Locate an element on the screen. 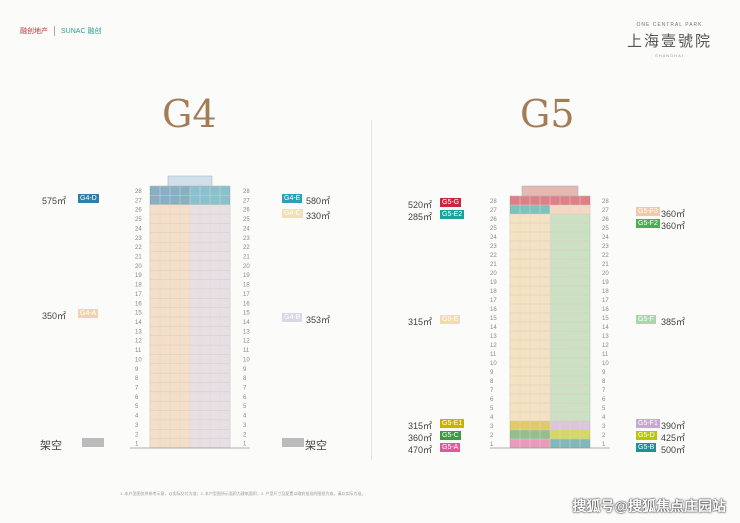 The width and height of the screenshot is (740, 523). g4-e-size: 580㎡ is located at coordinates (318, 201).